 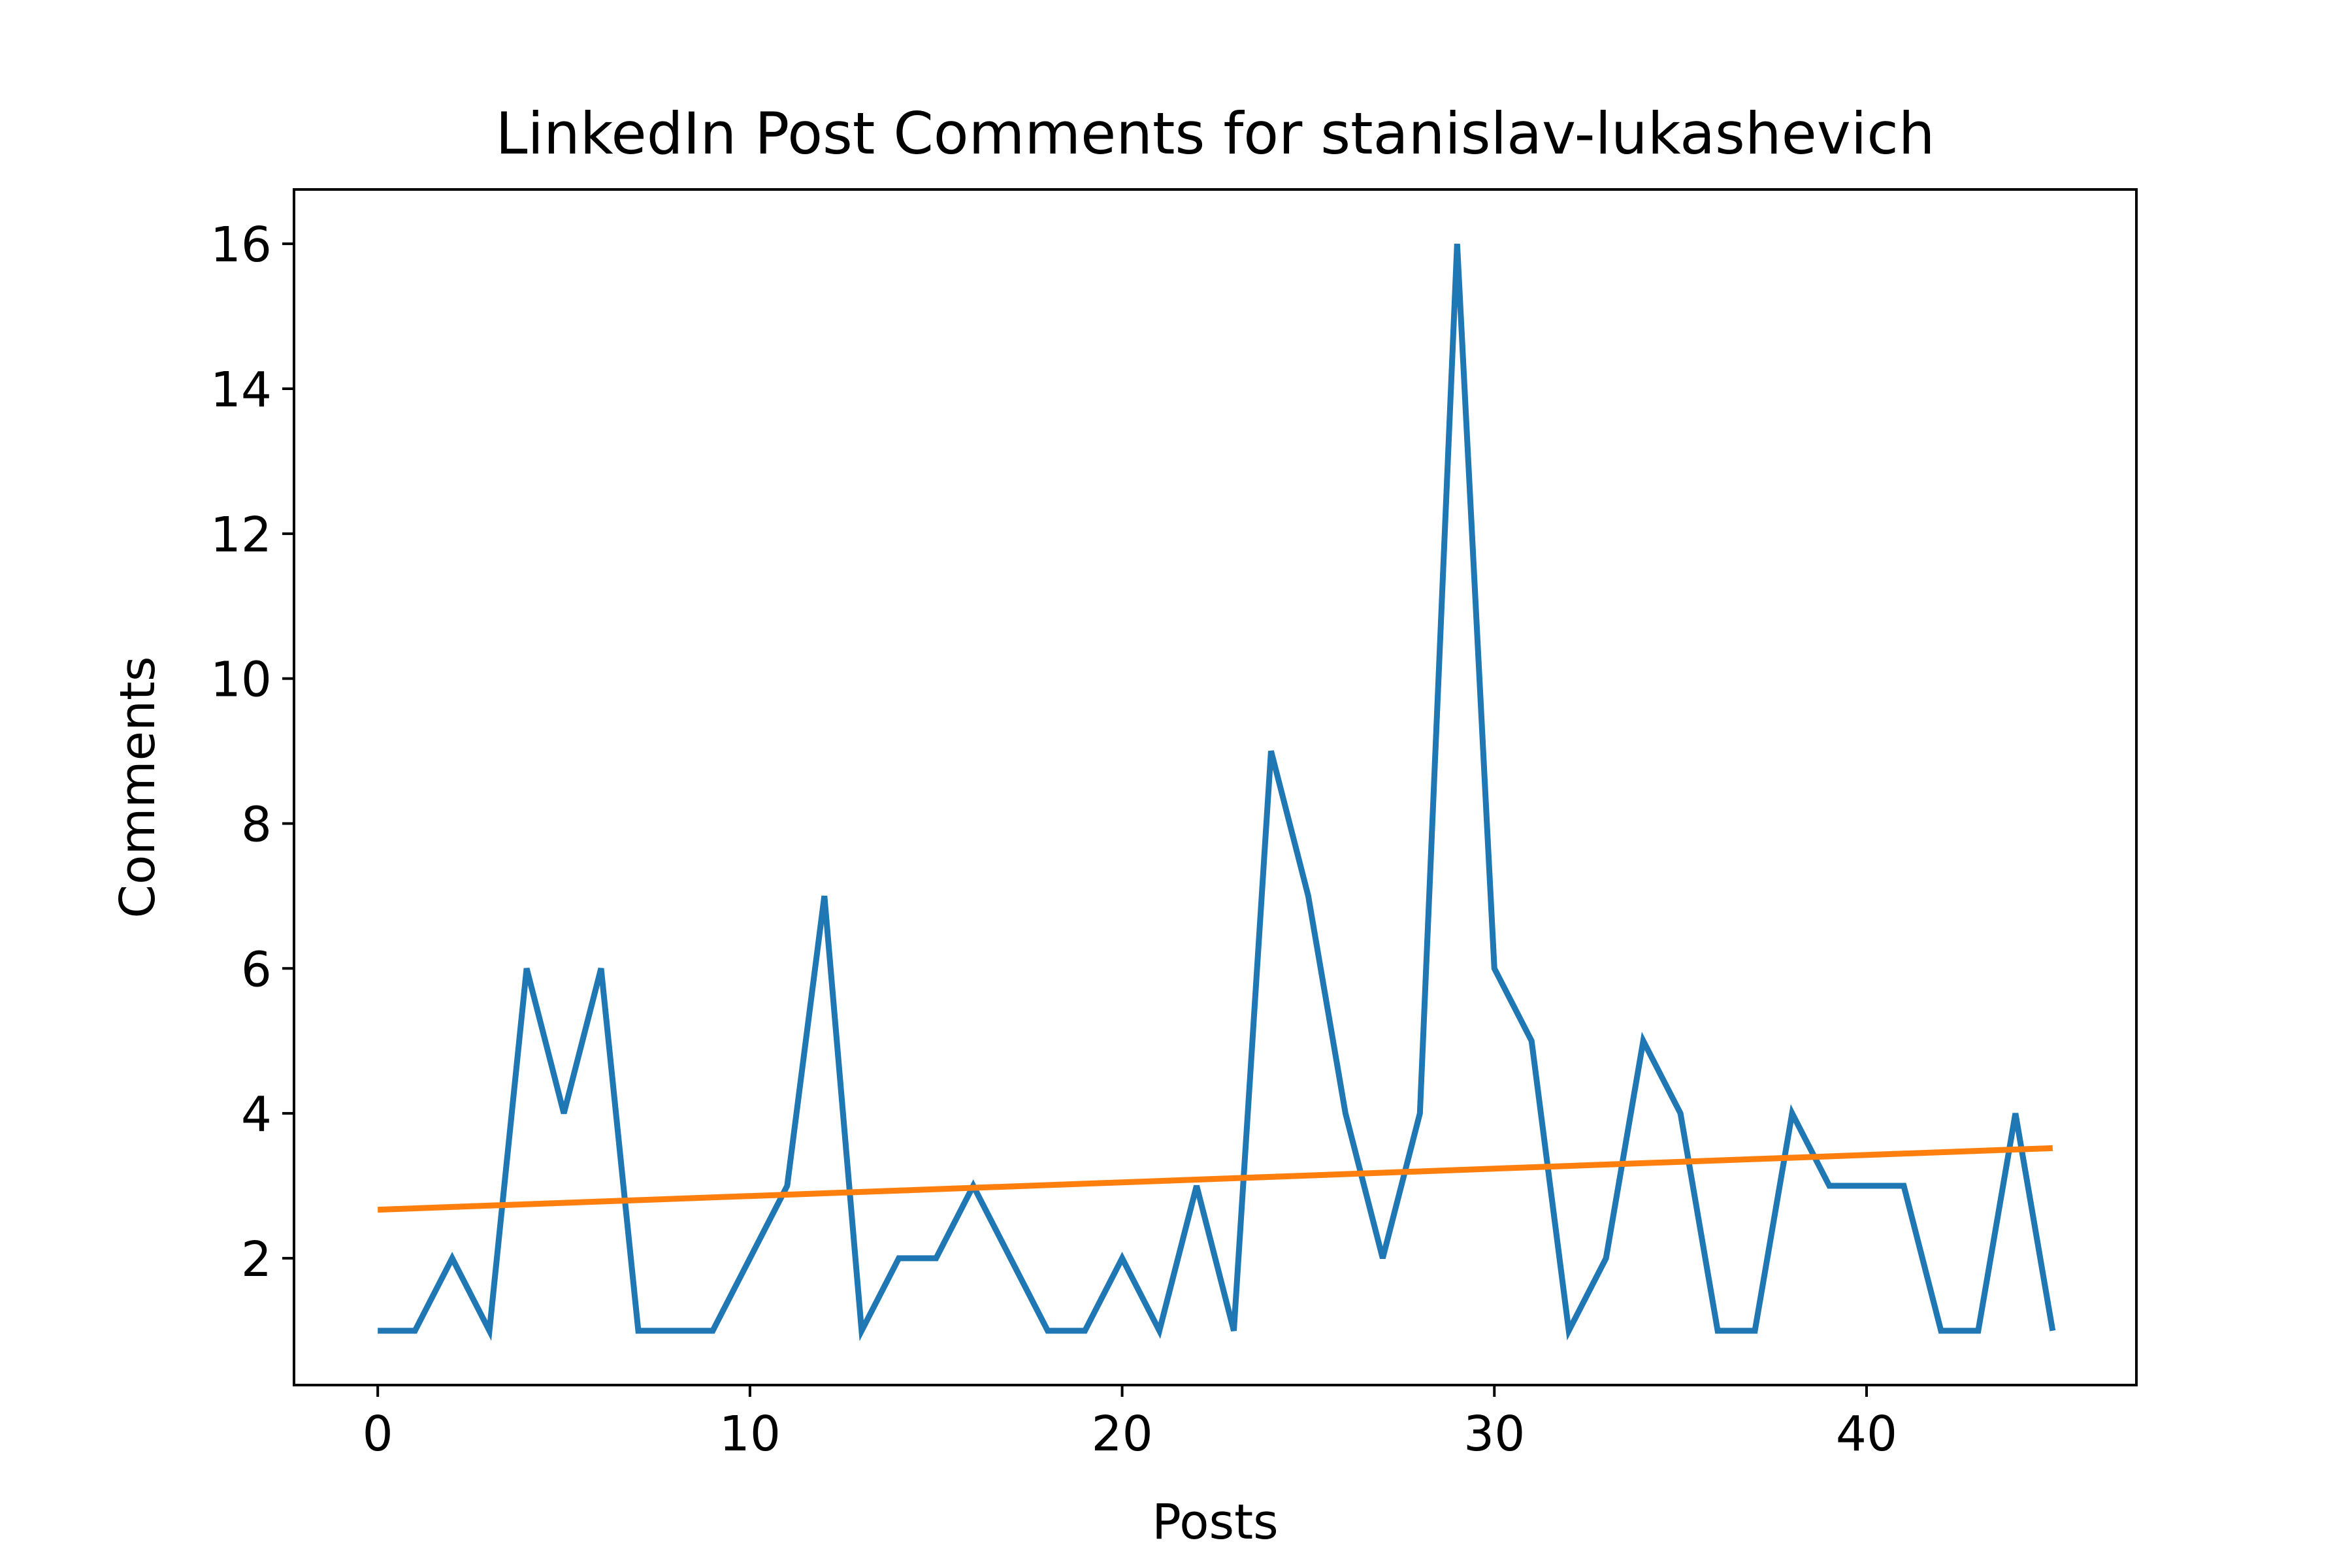 I want to click on y-axis-title: Comments, so click(x=138, y=787).